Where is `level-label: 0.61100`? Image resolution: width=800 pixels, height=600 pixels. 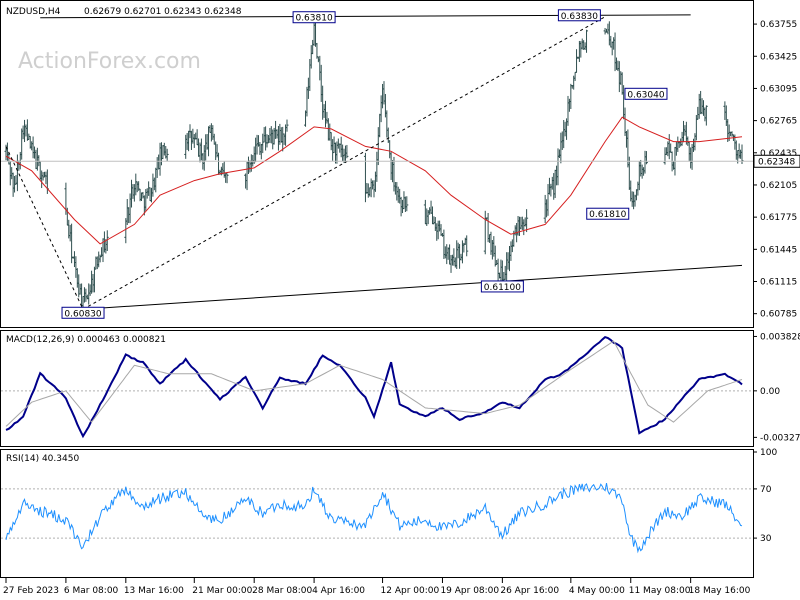 level-label: 0.61100 is located at coordinates (502, 286).